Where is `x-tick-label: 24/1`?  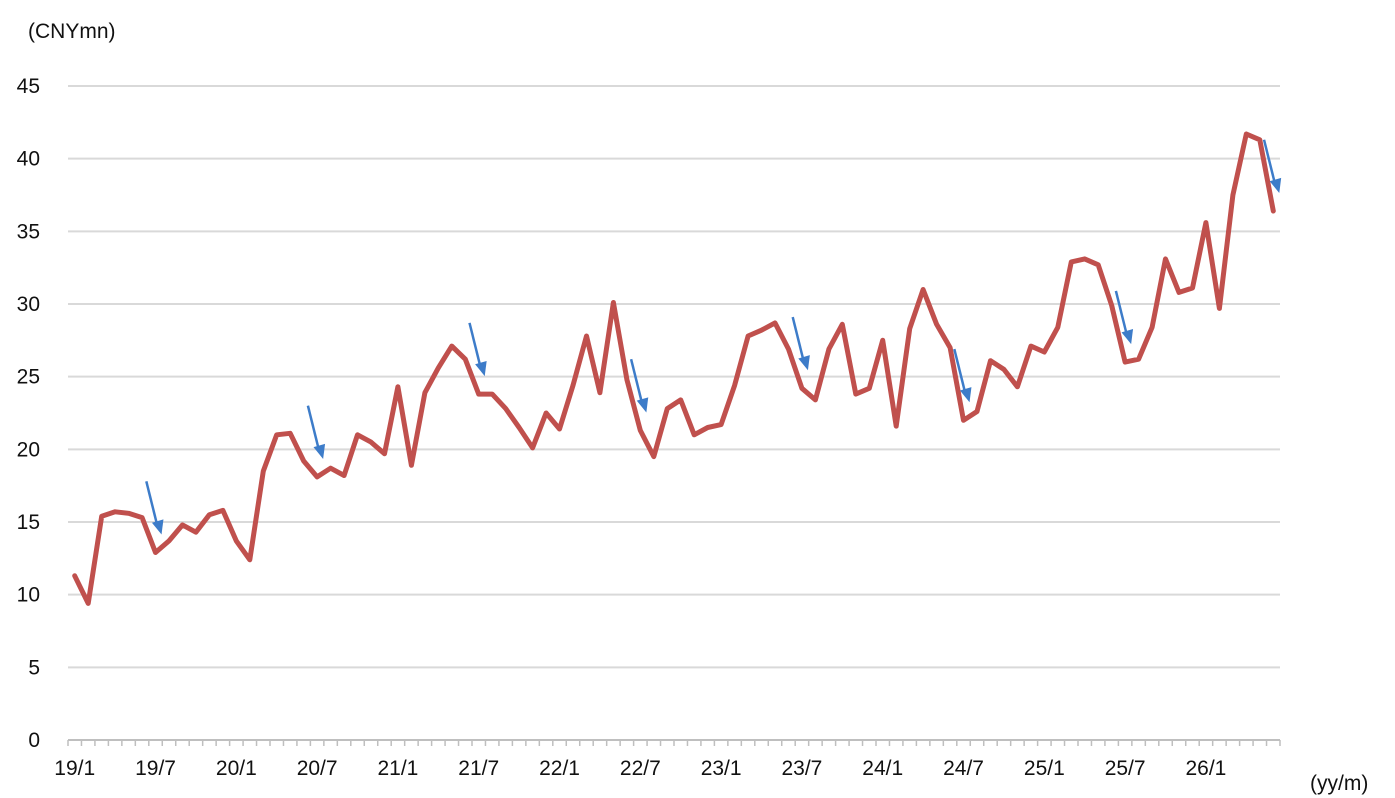
x-tick-label: 24/1 is located at coordinates (882, 768).